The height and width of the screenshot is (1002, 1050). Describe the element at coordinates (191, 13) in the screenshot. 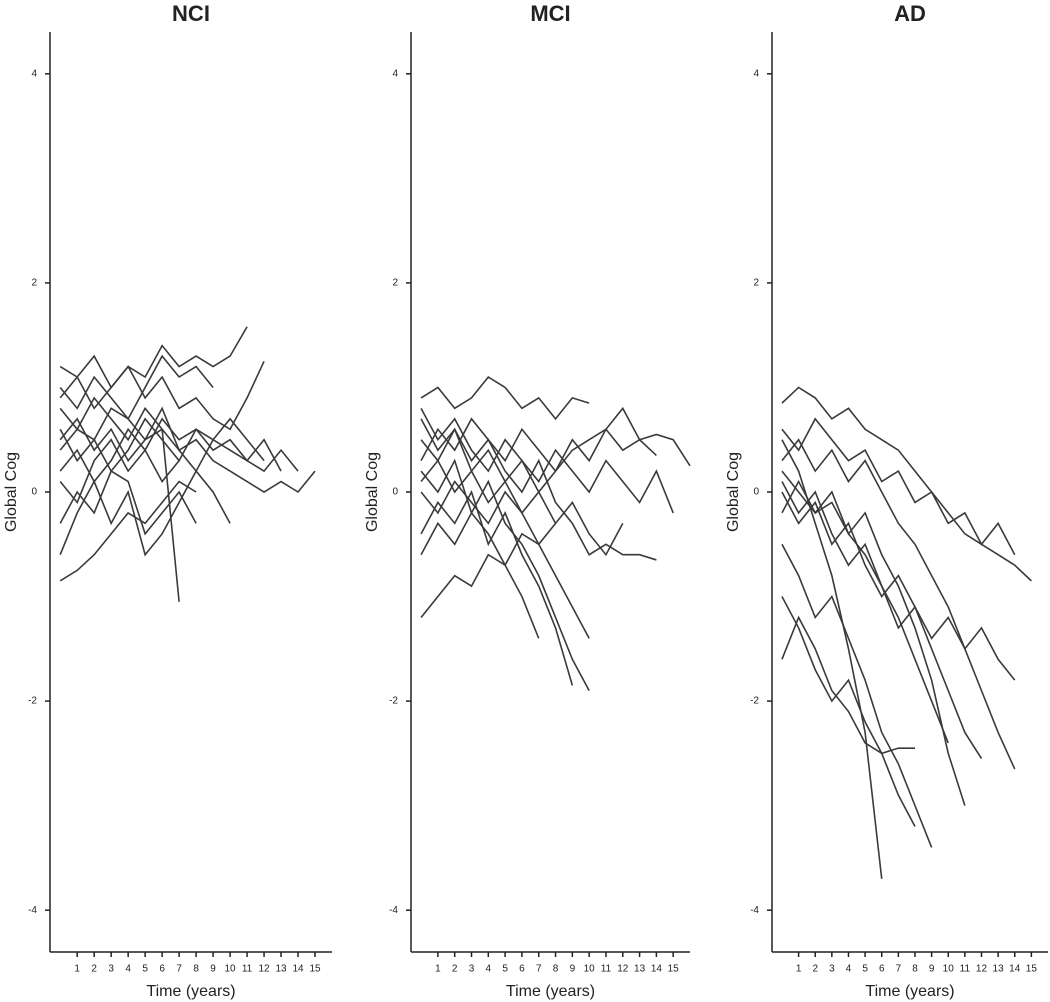

I see `chart-title: NCI` at that location.